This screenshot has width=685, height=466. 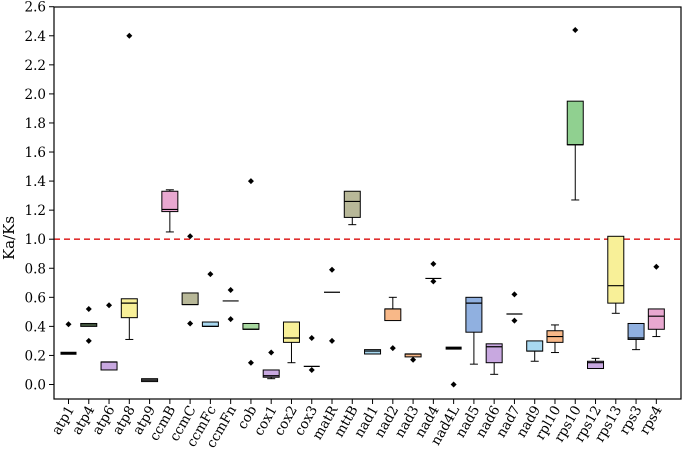 I want to click on box-atp9, so click(x=150, y=380).